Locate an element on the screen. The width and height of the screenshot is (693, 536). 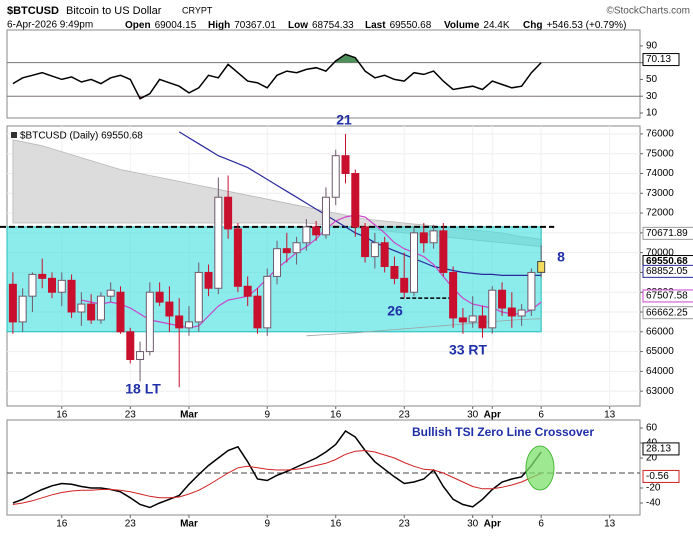
stat-label: High is located at coordinates (219, 25).